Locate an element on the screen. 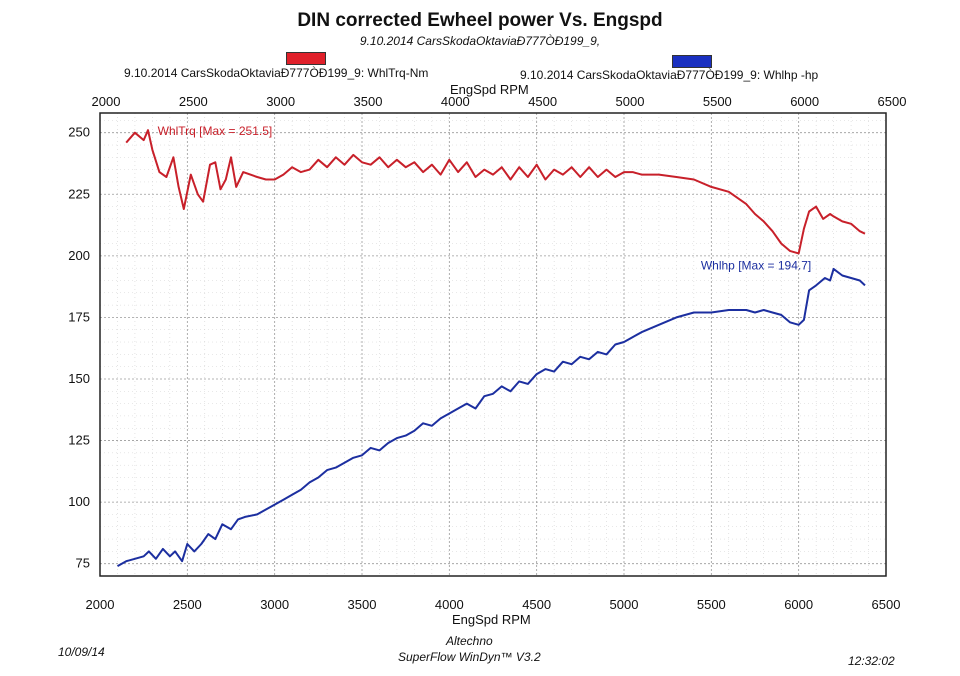  footer-software: SuperFlow WinDyn™ V3.2 is located at coordinates (469, 657).